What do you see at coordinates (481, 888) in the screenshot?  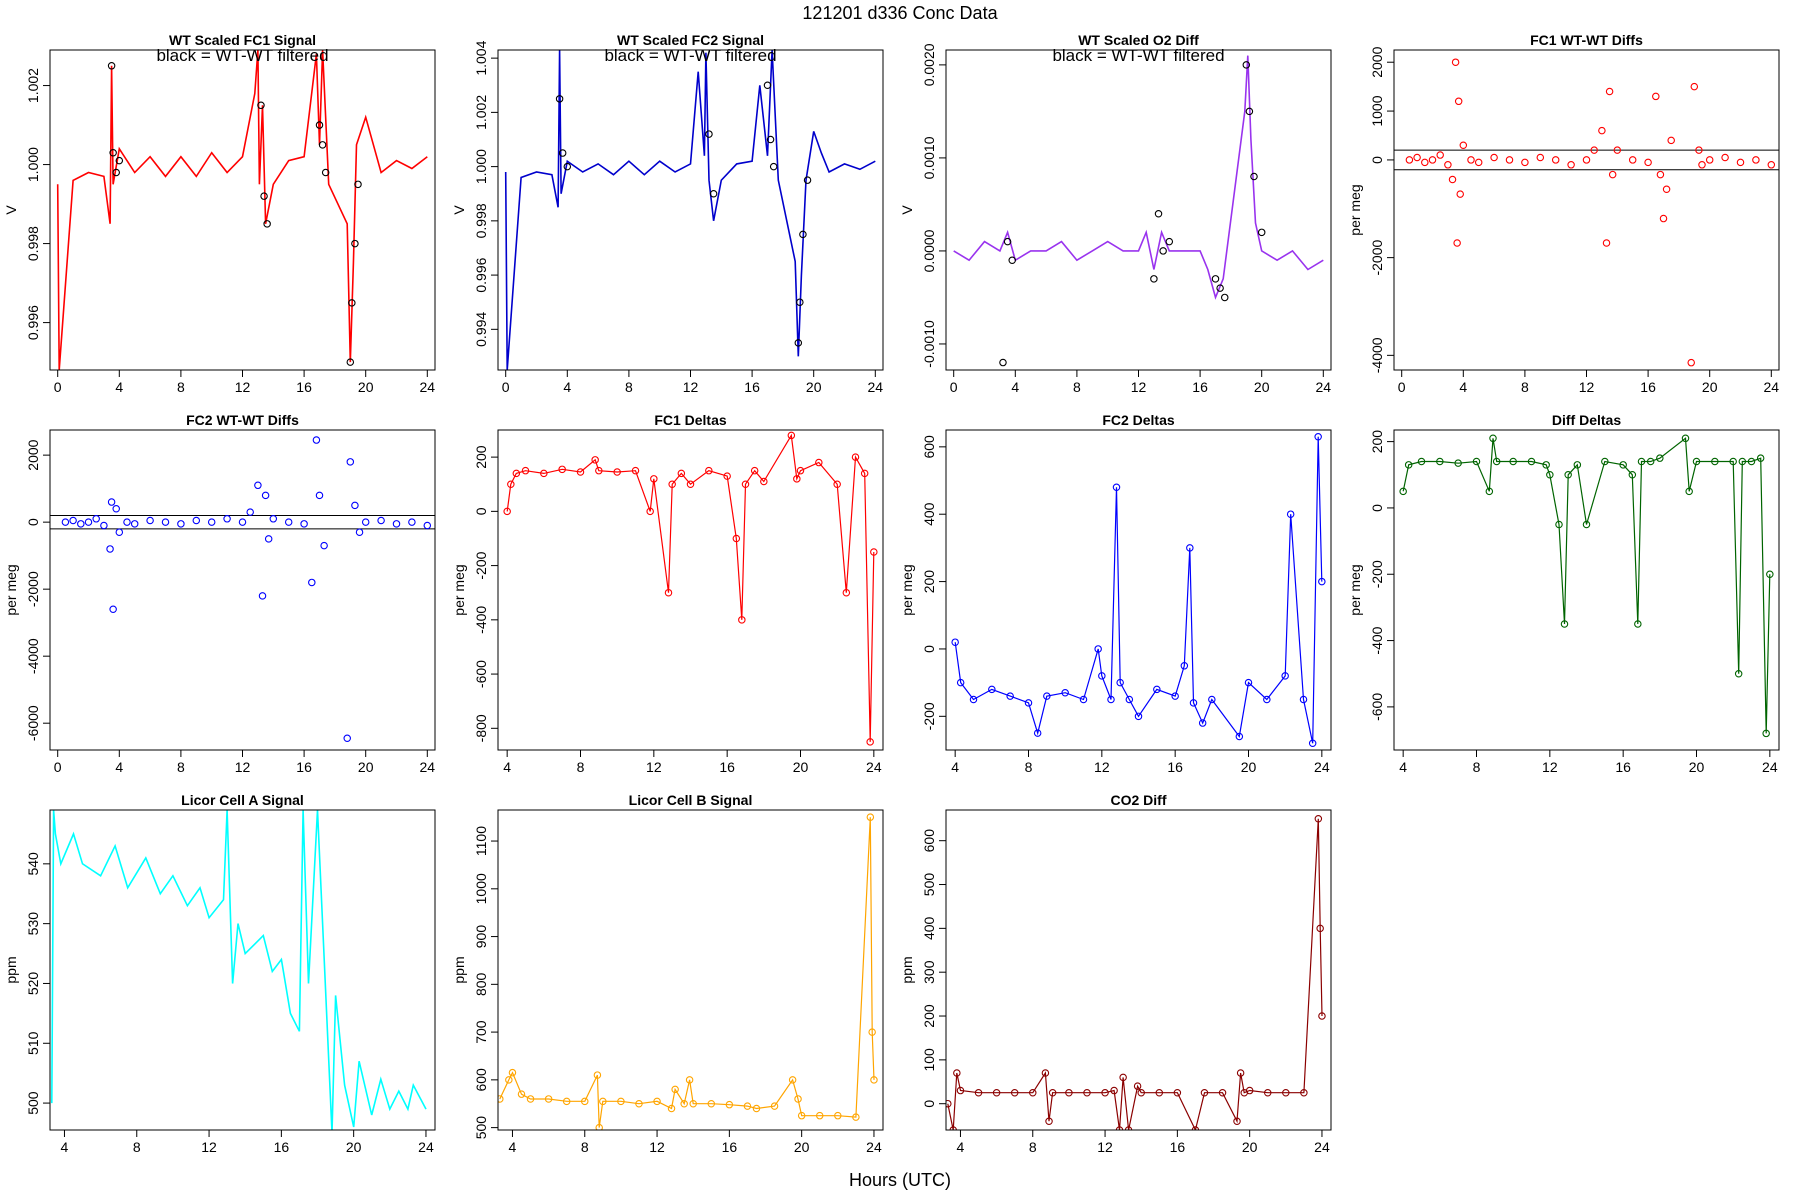 I see `y-tick-label: 1000` at bounding box center [481, 888].